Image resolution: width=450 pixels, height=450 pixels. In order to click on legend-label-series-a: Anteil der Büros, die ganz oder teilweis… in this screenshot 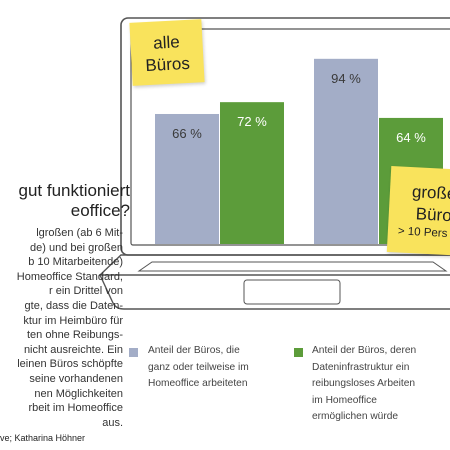, I will do `click(198, 367)`.